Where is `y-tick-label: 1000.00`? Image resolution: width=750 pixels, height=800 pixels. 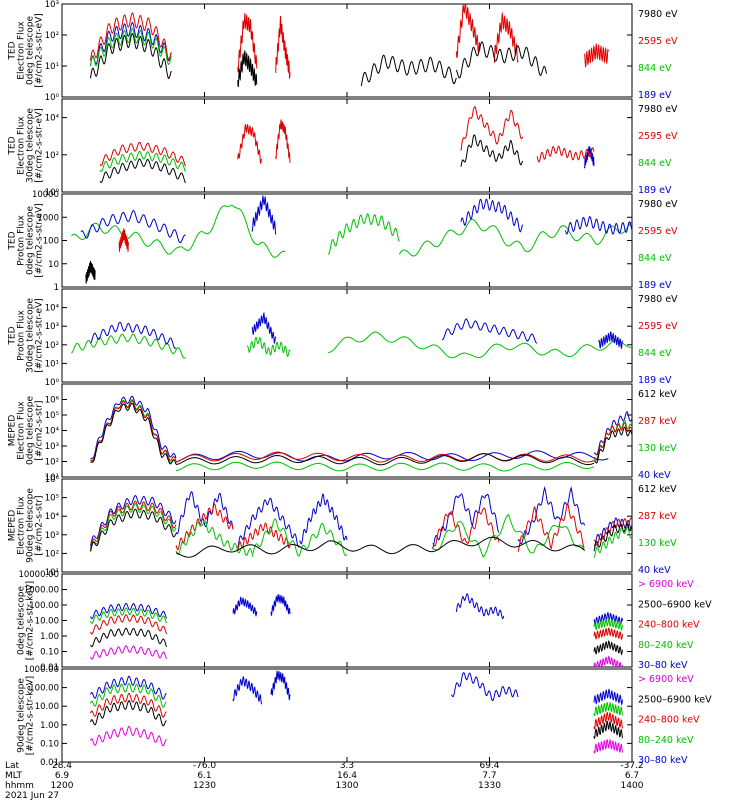
y-tick-label: 1000.00 is located at coordinates (41, 591).